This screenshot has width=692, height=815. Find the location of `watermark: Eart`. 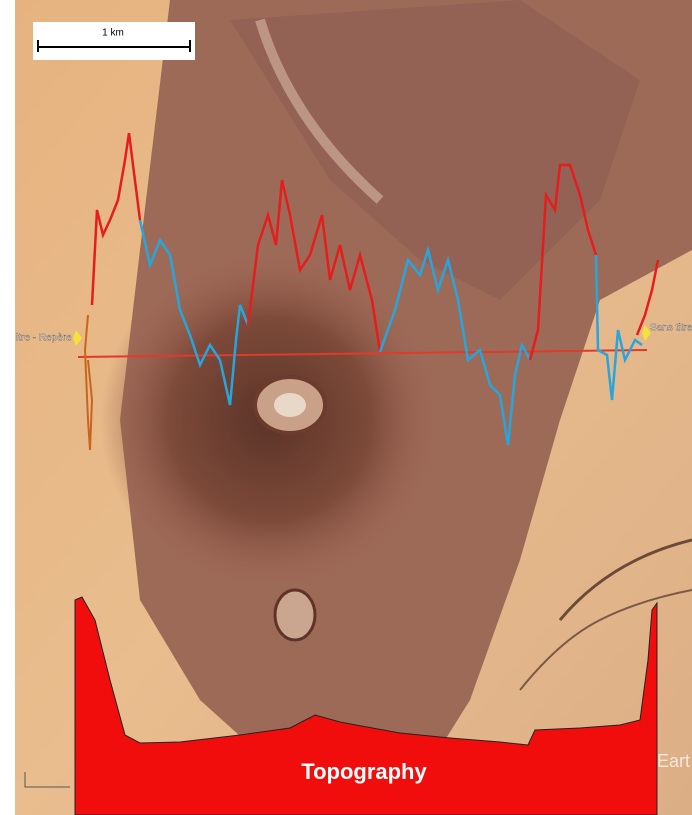

watermark: Eart is located at coordinates (673, 761).